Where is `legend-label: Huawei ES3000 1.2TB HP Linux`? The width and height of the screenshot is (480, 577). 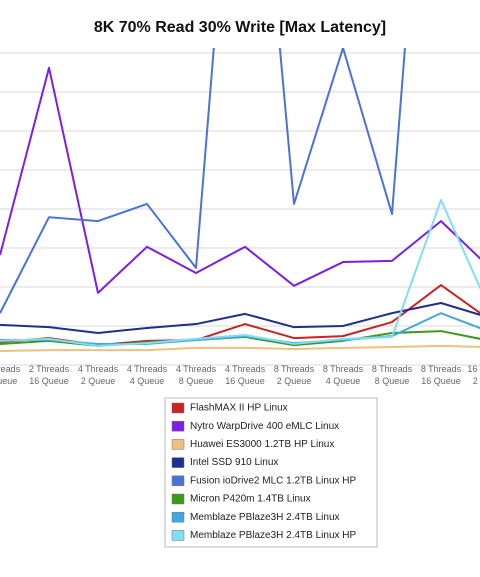
legend-label: Huawei ES3000 1.2TB HP Linux is located at coordinates (262, 444).